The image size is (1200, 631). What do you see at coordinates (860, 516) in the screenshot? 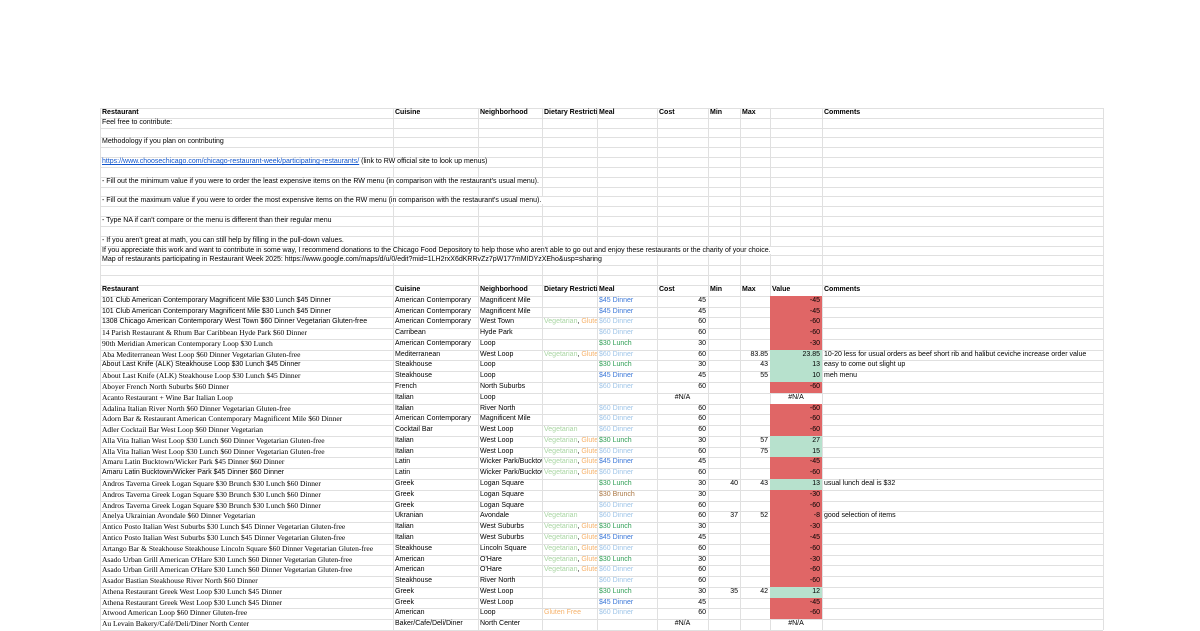
I see `cell-comment: good selection of items` at bounding box center [860, 516].